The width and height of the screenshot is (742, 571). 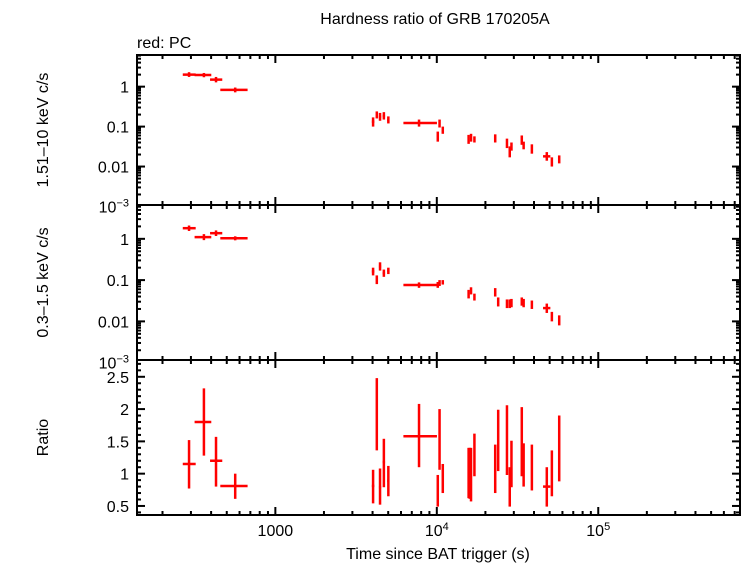 I want to click on y-tick-label: 2, so click(x=124, y=410).